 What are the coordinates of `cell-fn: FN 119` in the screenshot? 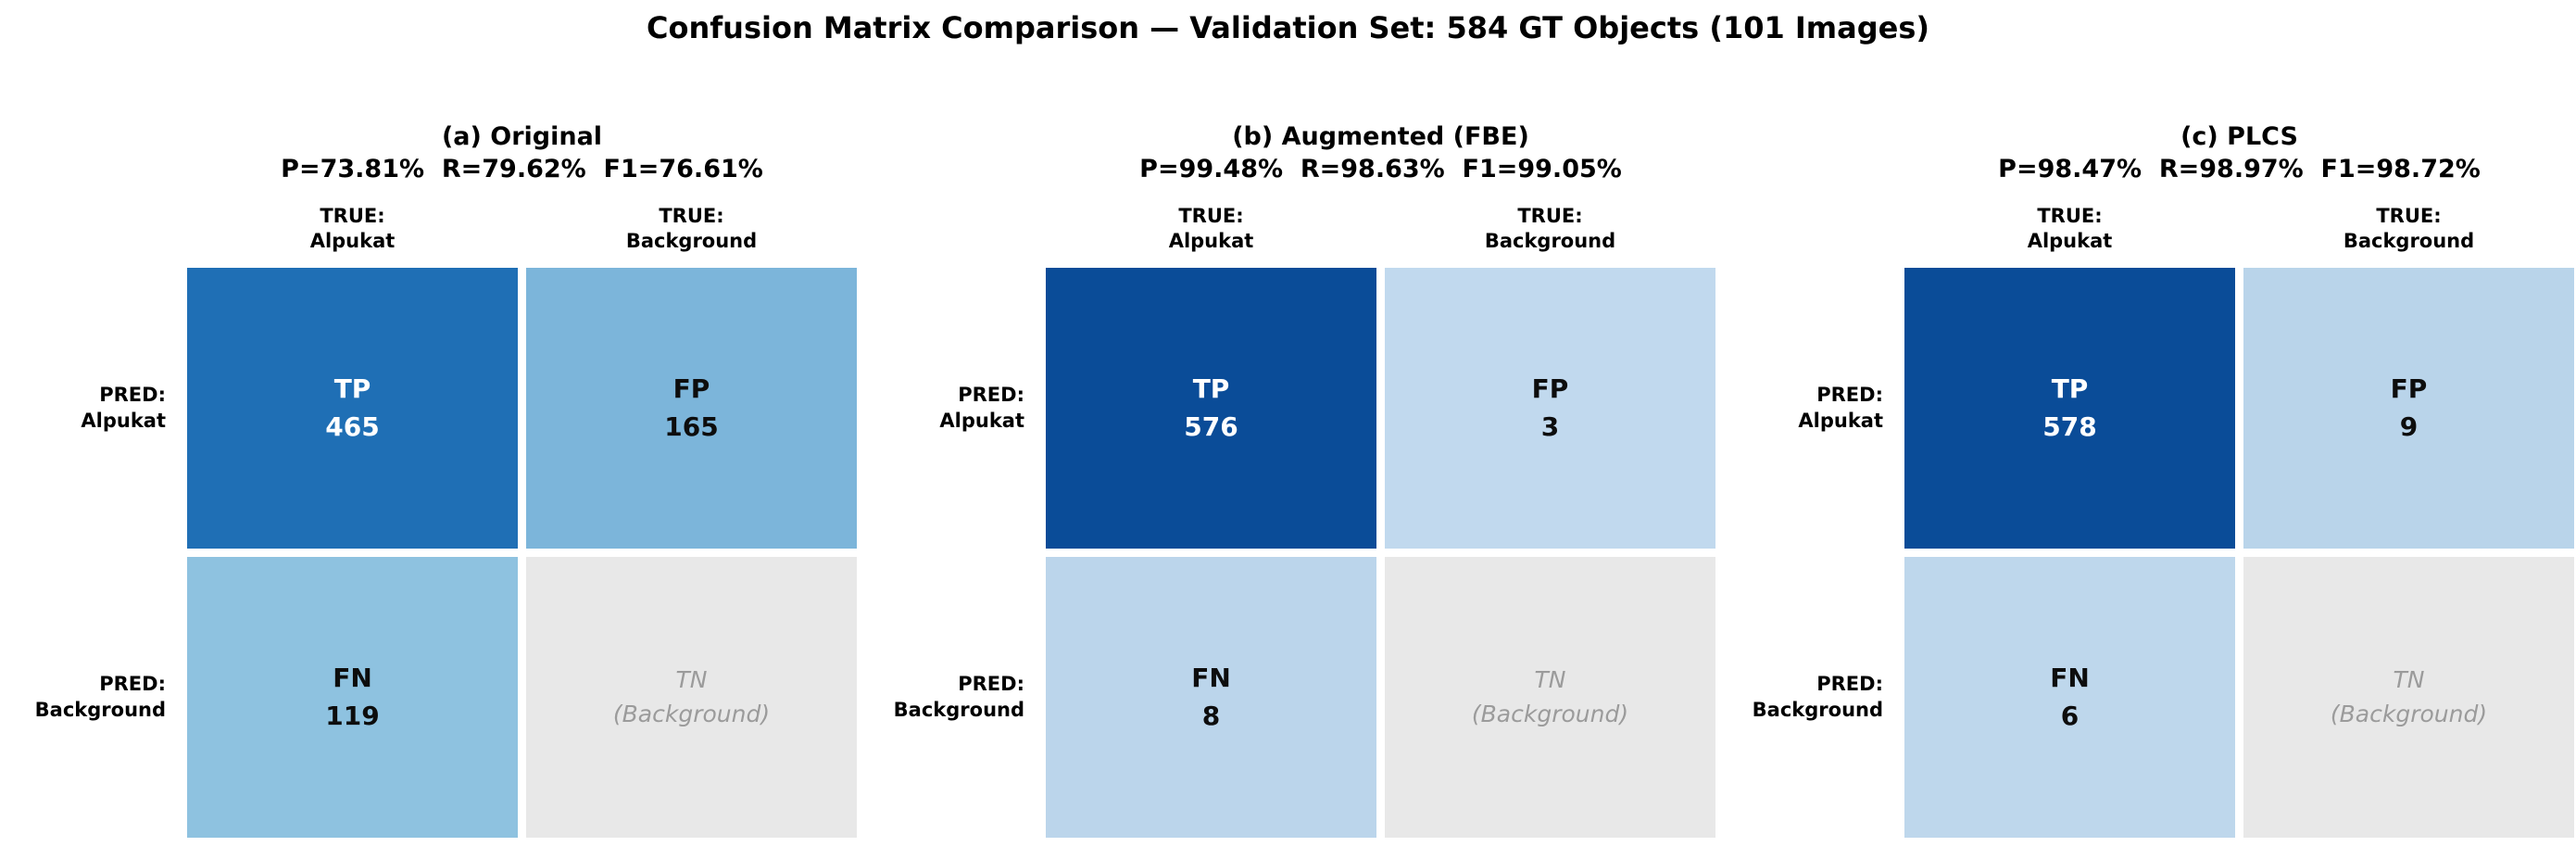 It's located at (352, 698).